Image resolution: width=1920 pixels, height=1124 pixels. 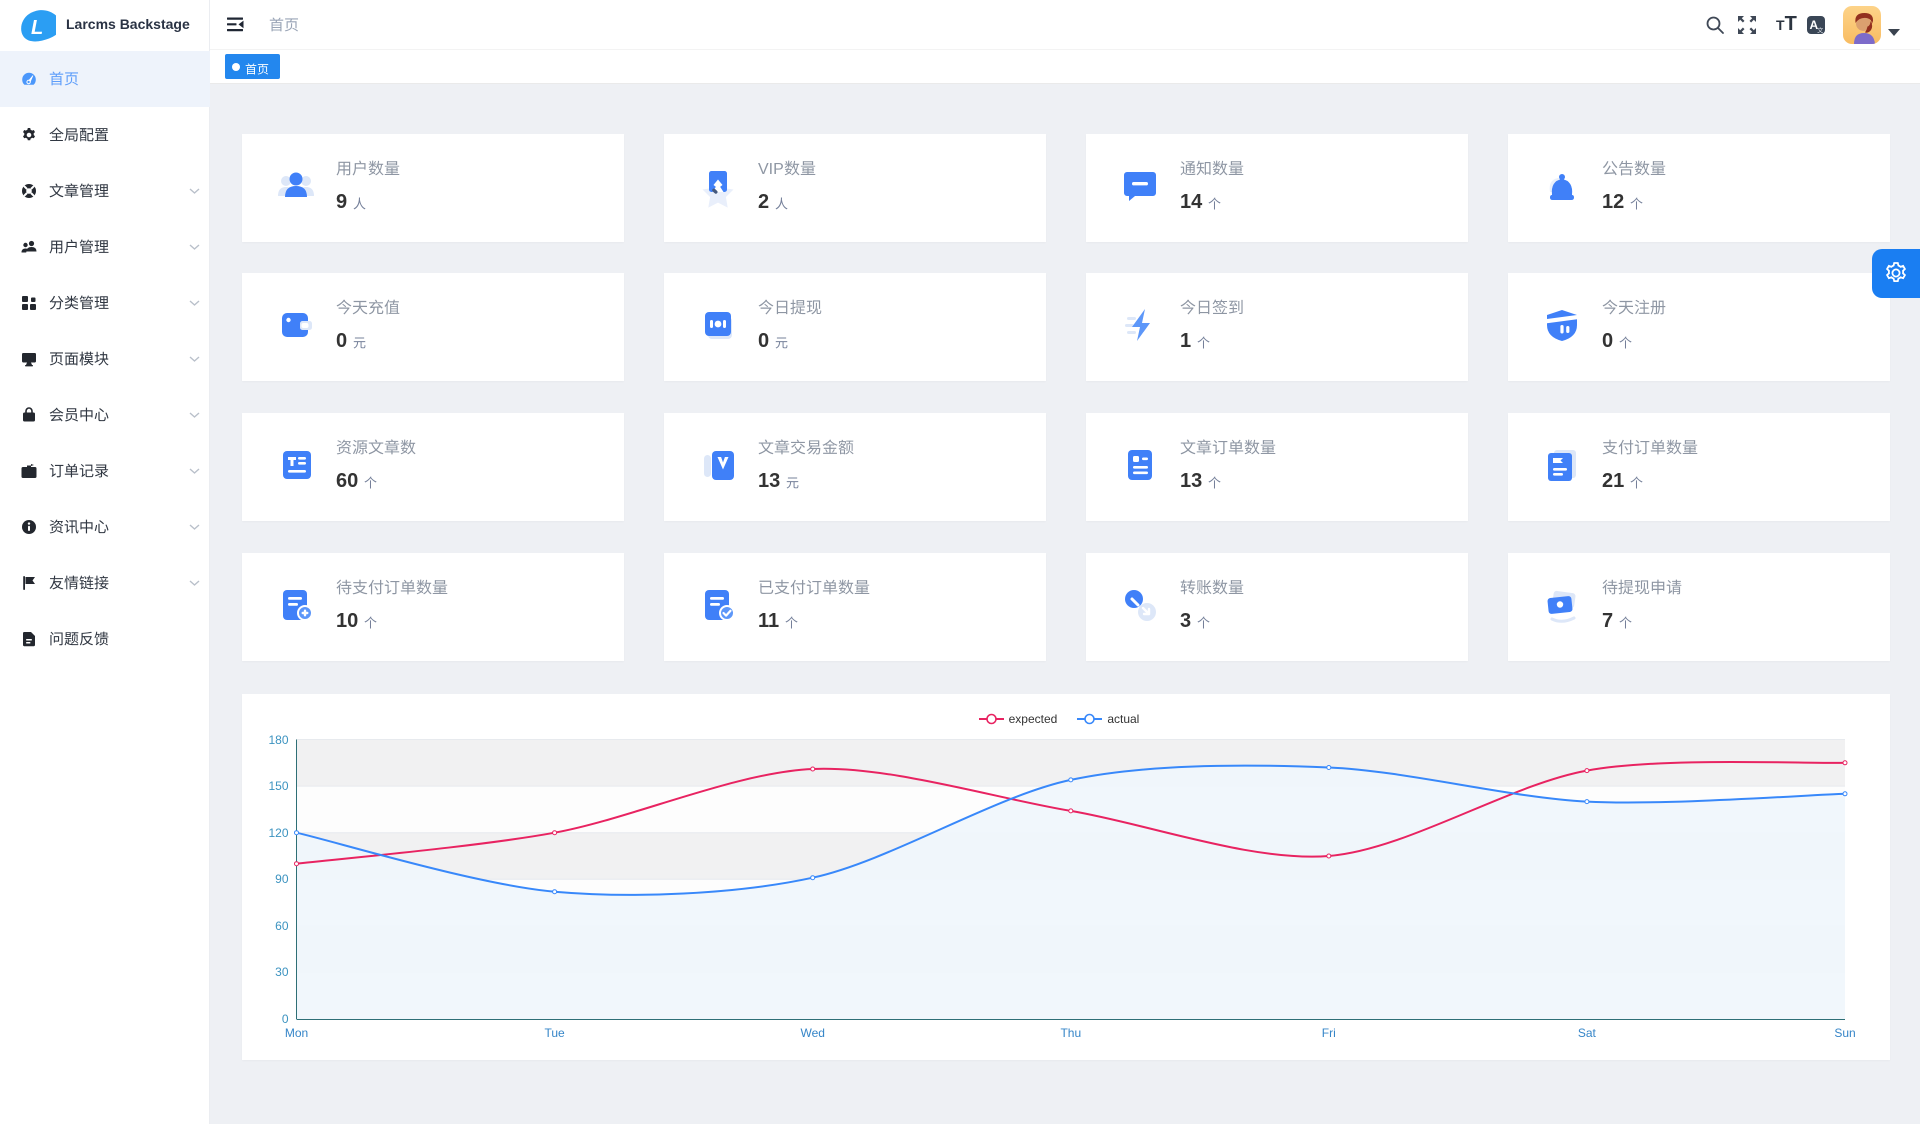 What do you see at coordinates (37, 28) in the screenshot?
I see `svg-text: L` at bounding box center [37, 28].